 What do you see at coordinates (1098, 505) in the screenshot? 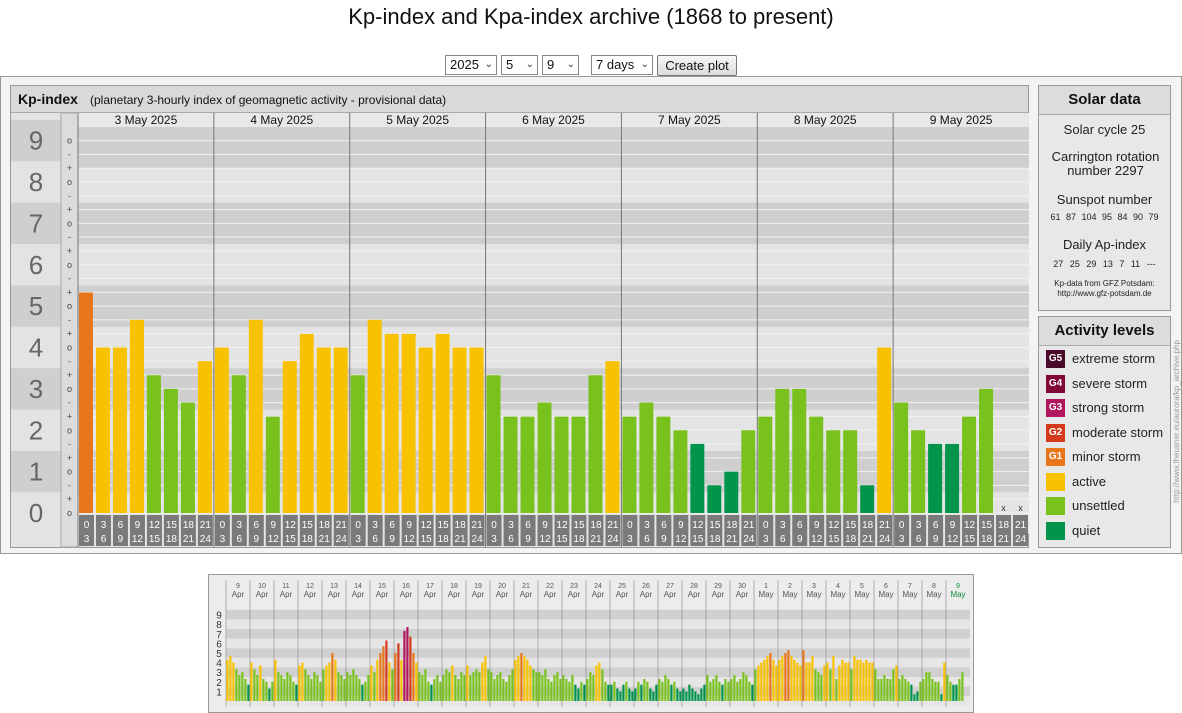
I see `activity-label: unsettled` at bounding box center [1098, 505].